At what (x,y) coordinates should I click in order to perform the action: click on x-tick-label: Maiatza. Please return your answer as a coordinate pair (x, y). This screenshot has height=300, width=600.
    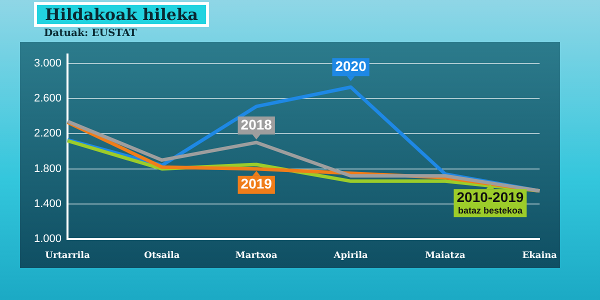
    Looking at the image, I should click on (445, 255).